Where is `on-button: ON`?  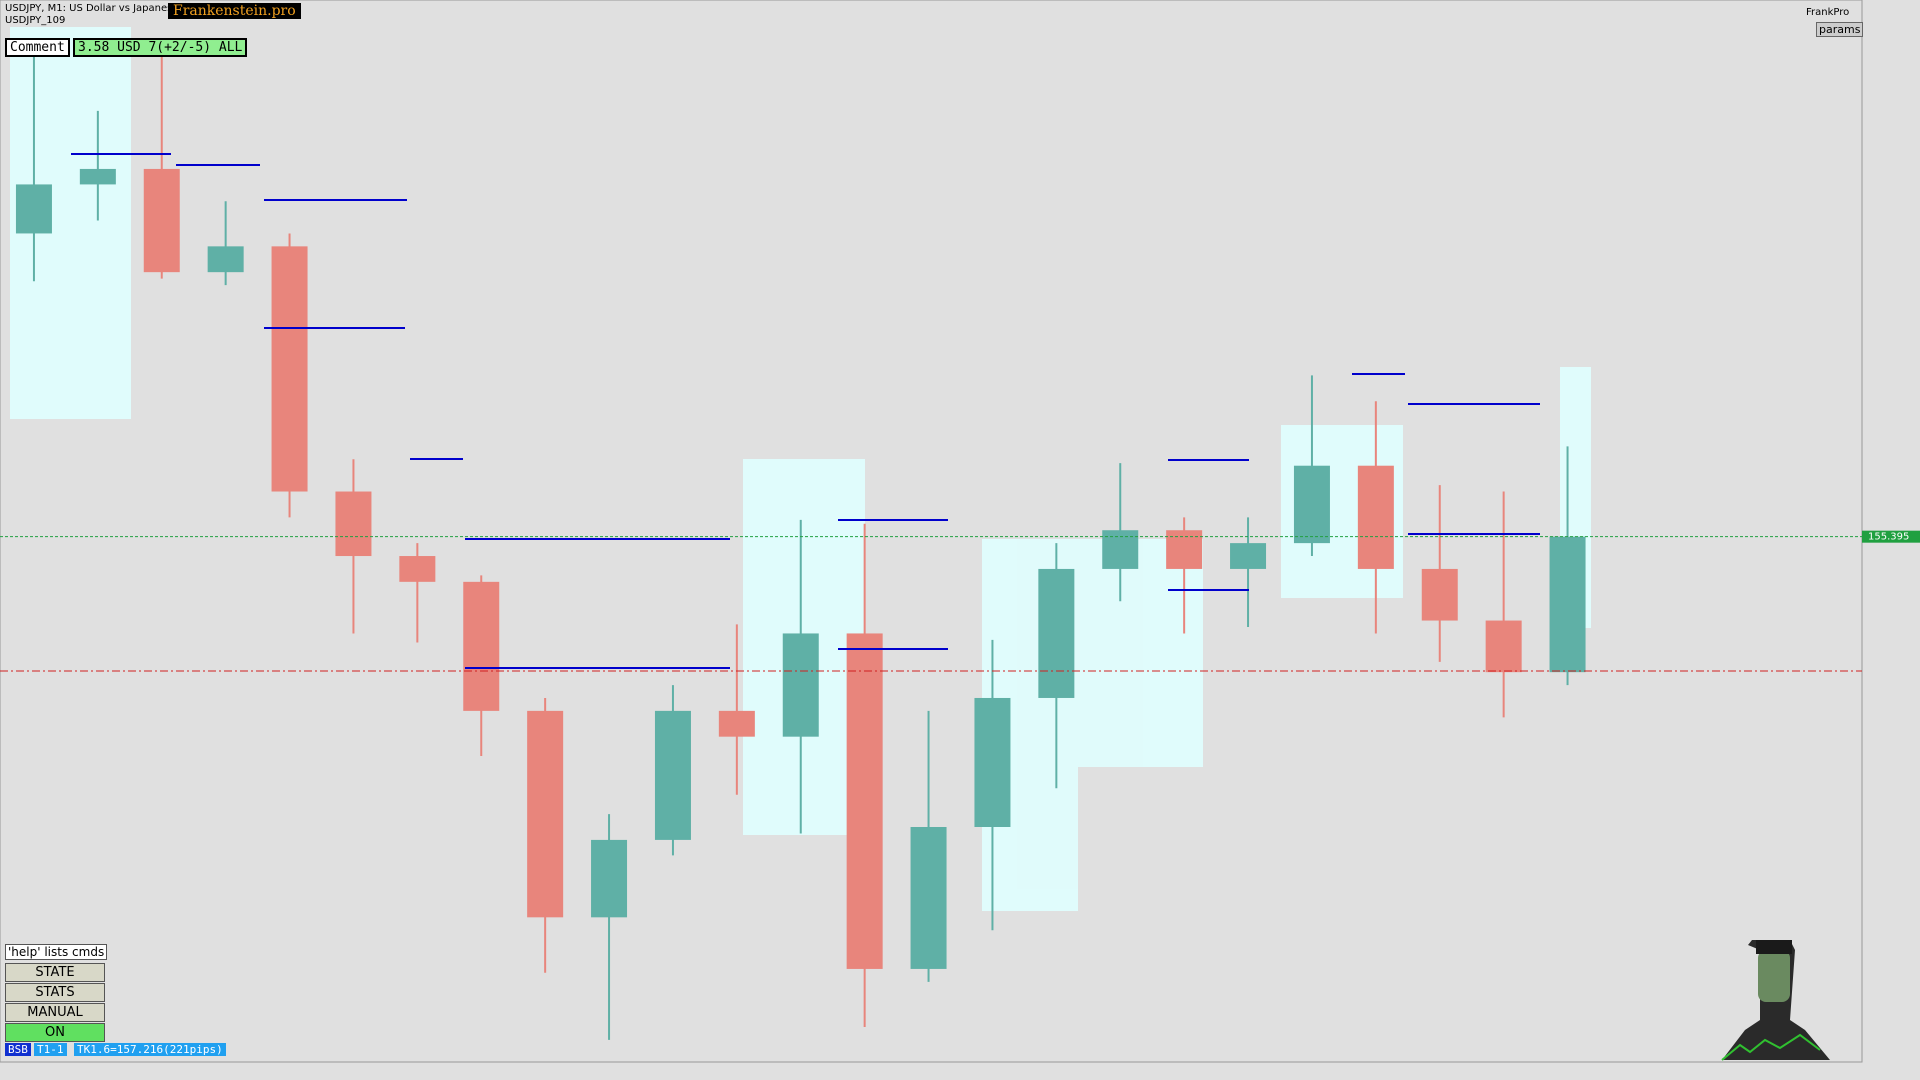 on-button: ON is located at coordinates (55, 1032).